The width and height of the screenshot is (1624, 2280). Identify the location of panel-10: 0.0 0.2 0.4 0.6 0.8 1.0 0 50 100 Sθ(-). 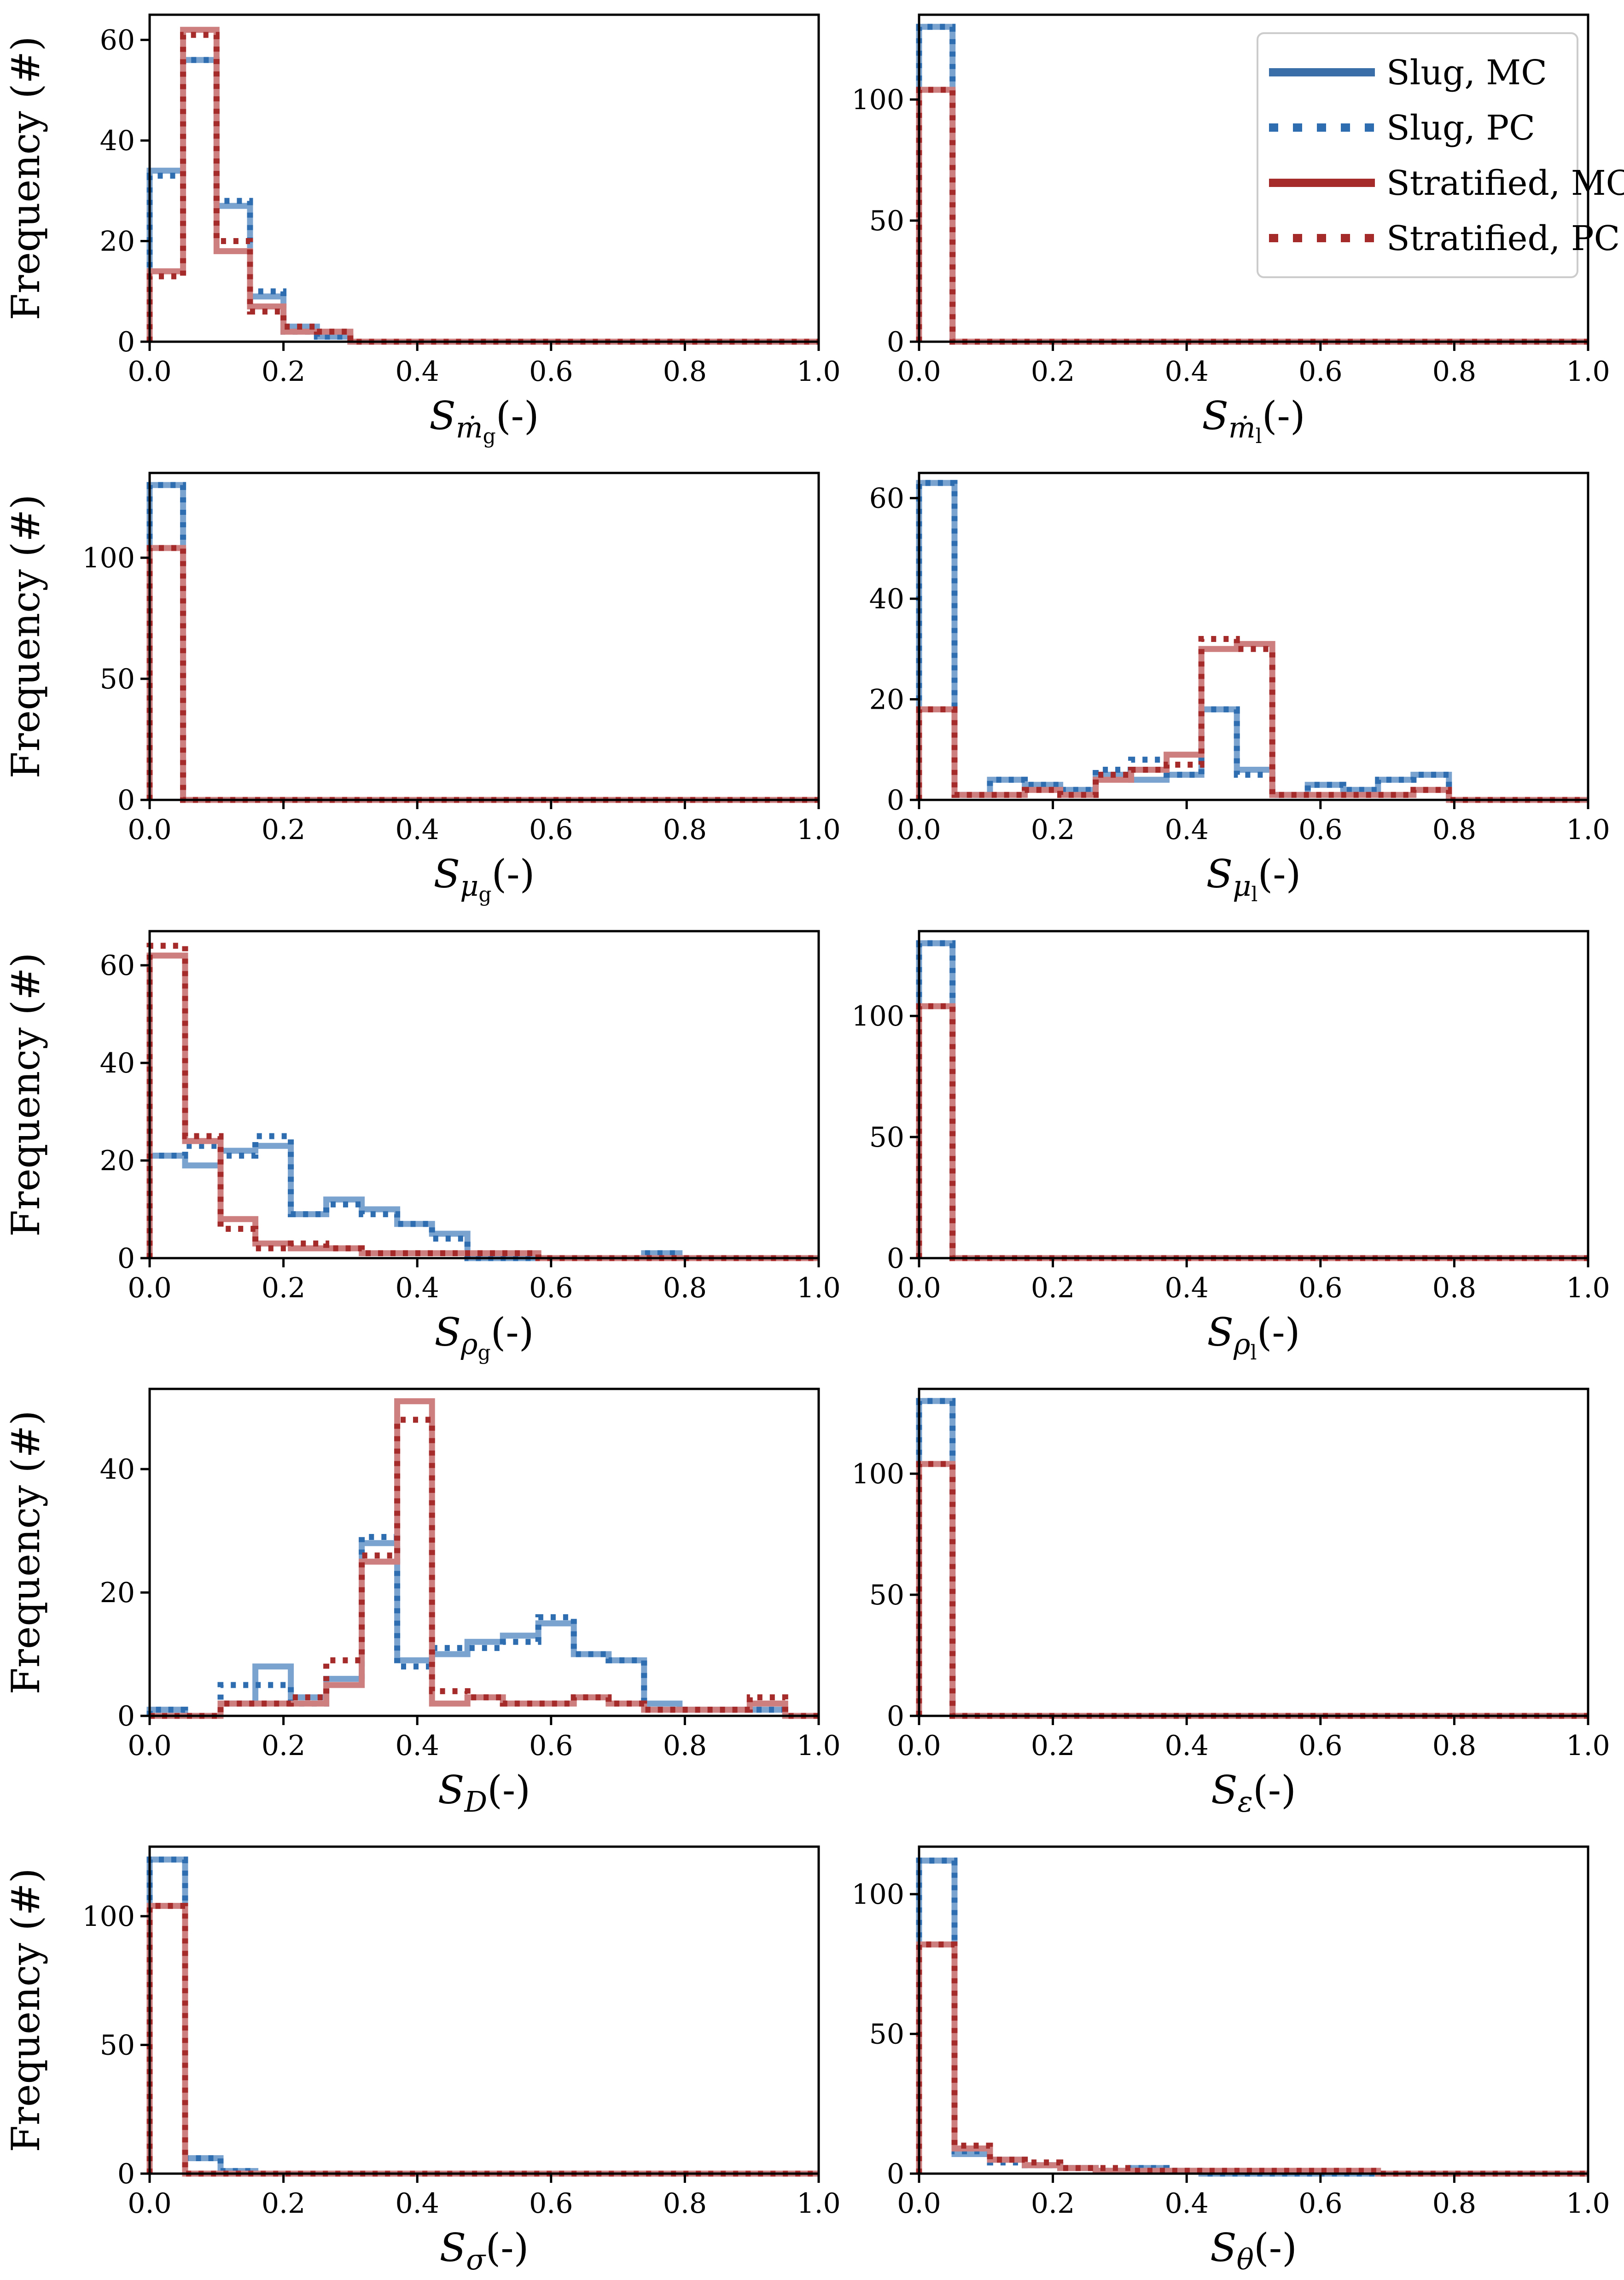
(1231, 2060).